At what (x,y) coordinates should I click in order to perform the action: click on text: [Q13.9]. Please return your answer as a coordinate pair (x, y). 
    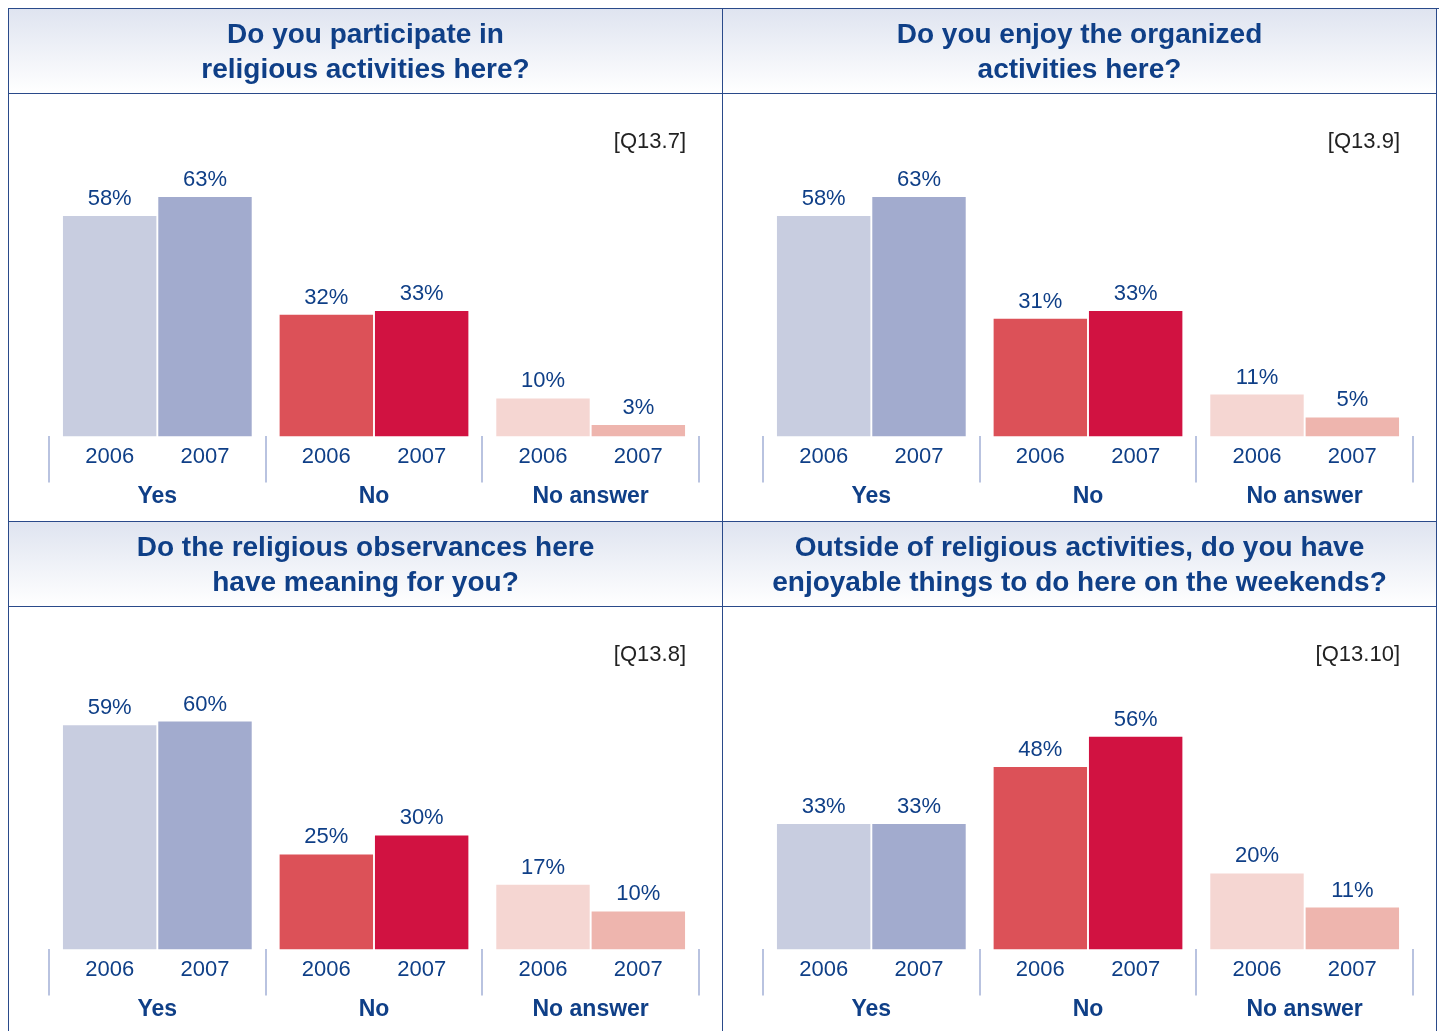
    Looking at the image, I should click on (1363, 141).